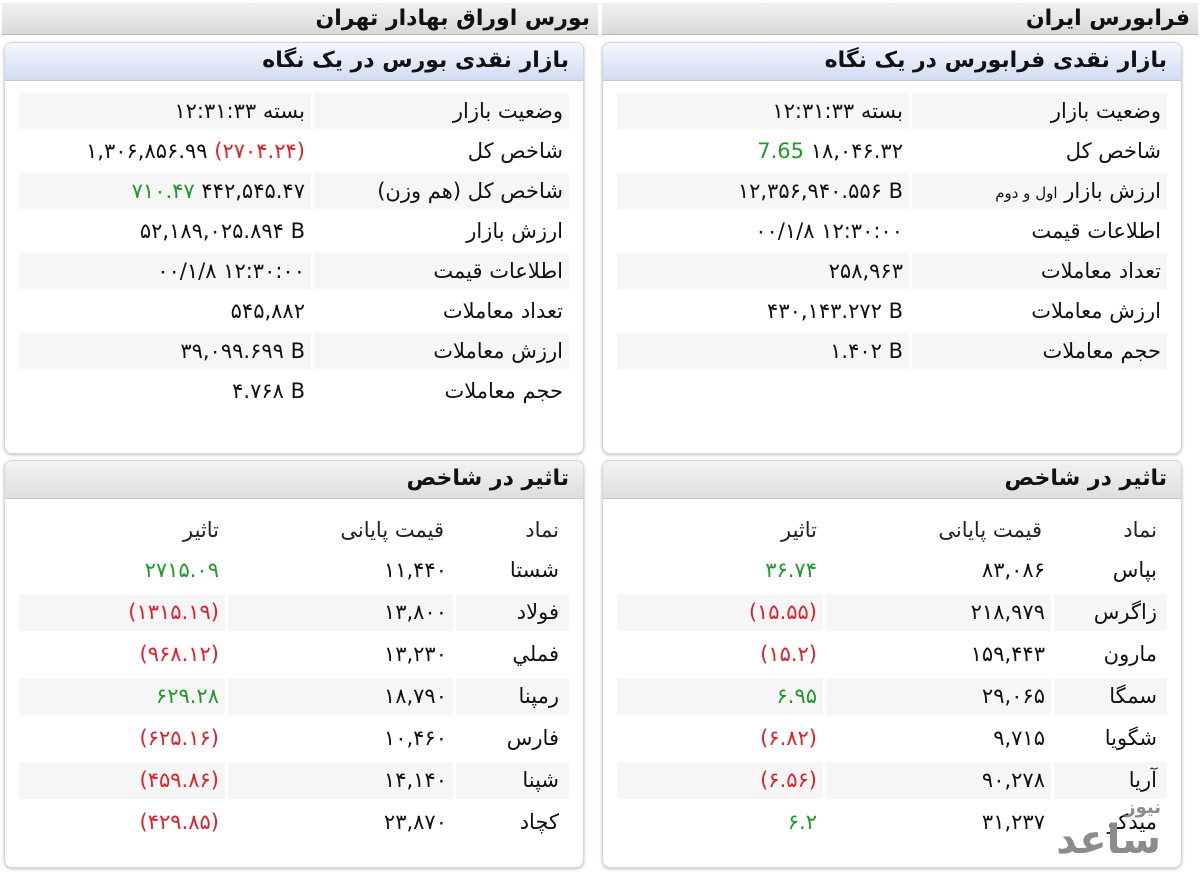 Image resolution: width=1200 pixels, height=880 pixels. I want to click on table-row: (۹۶۸.۱۲) ۱۳,۲۳۰ فملي, so click(294, 654).